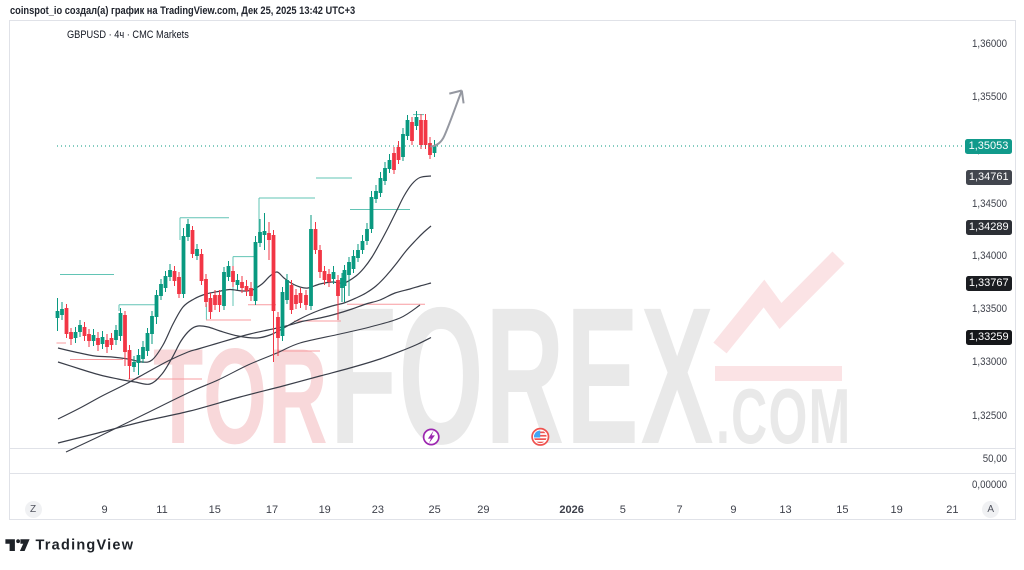 This screenshot has width=1024, height=570. I want to click on svg-text: FOREX, so click(522, 376).